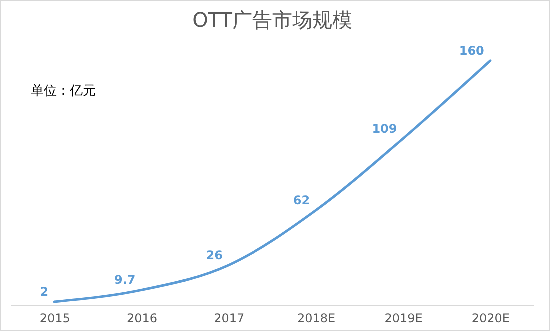 This screenshot has height=331, width=550. I want to click on data-label: 9.7, so click(125, 280).